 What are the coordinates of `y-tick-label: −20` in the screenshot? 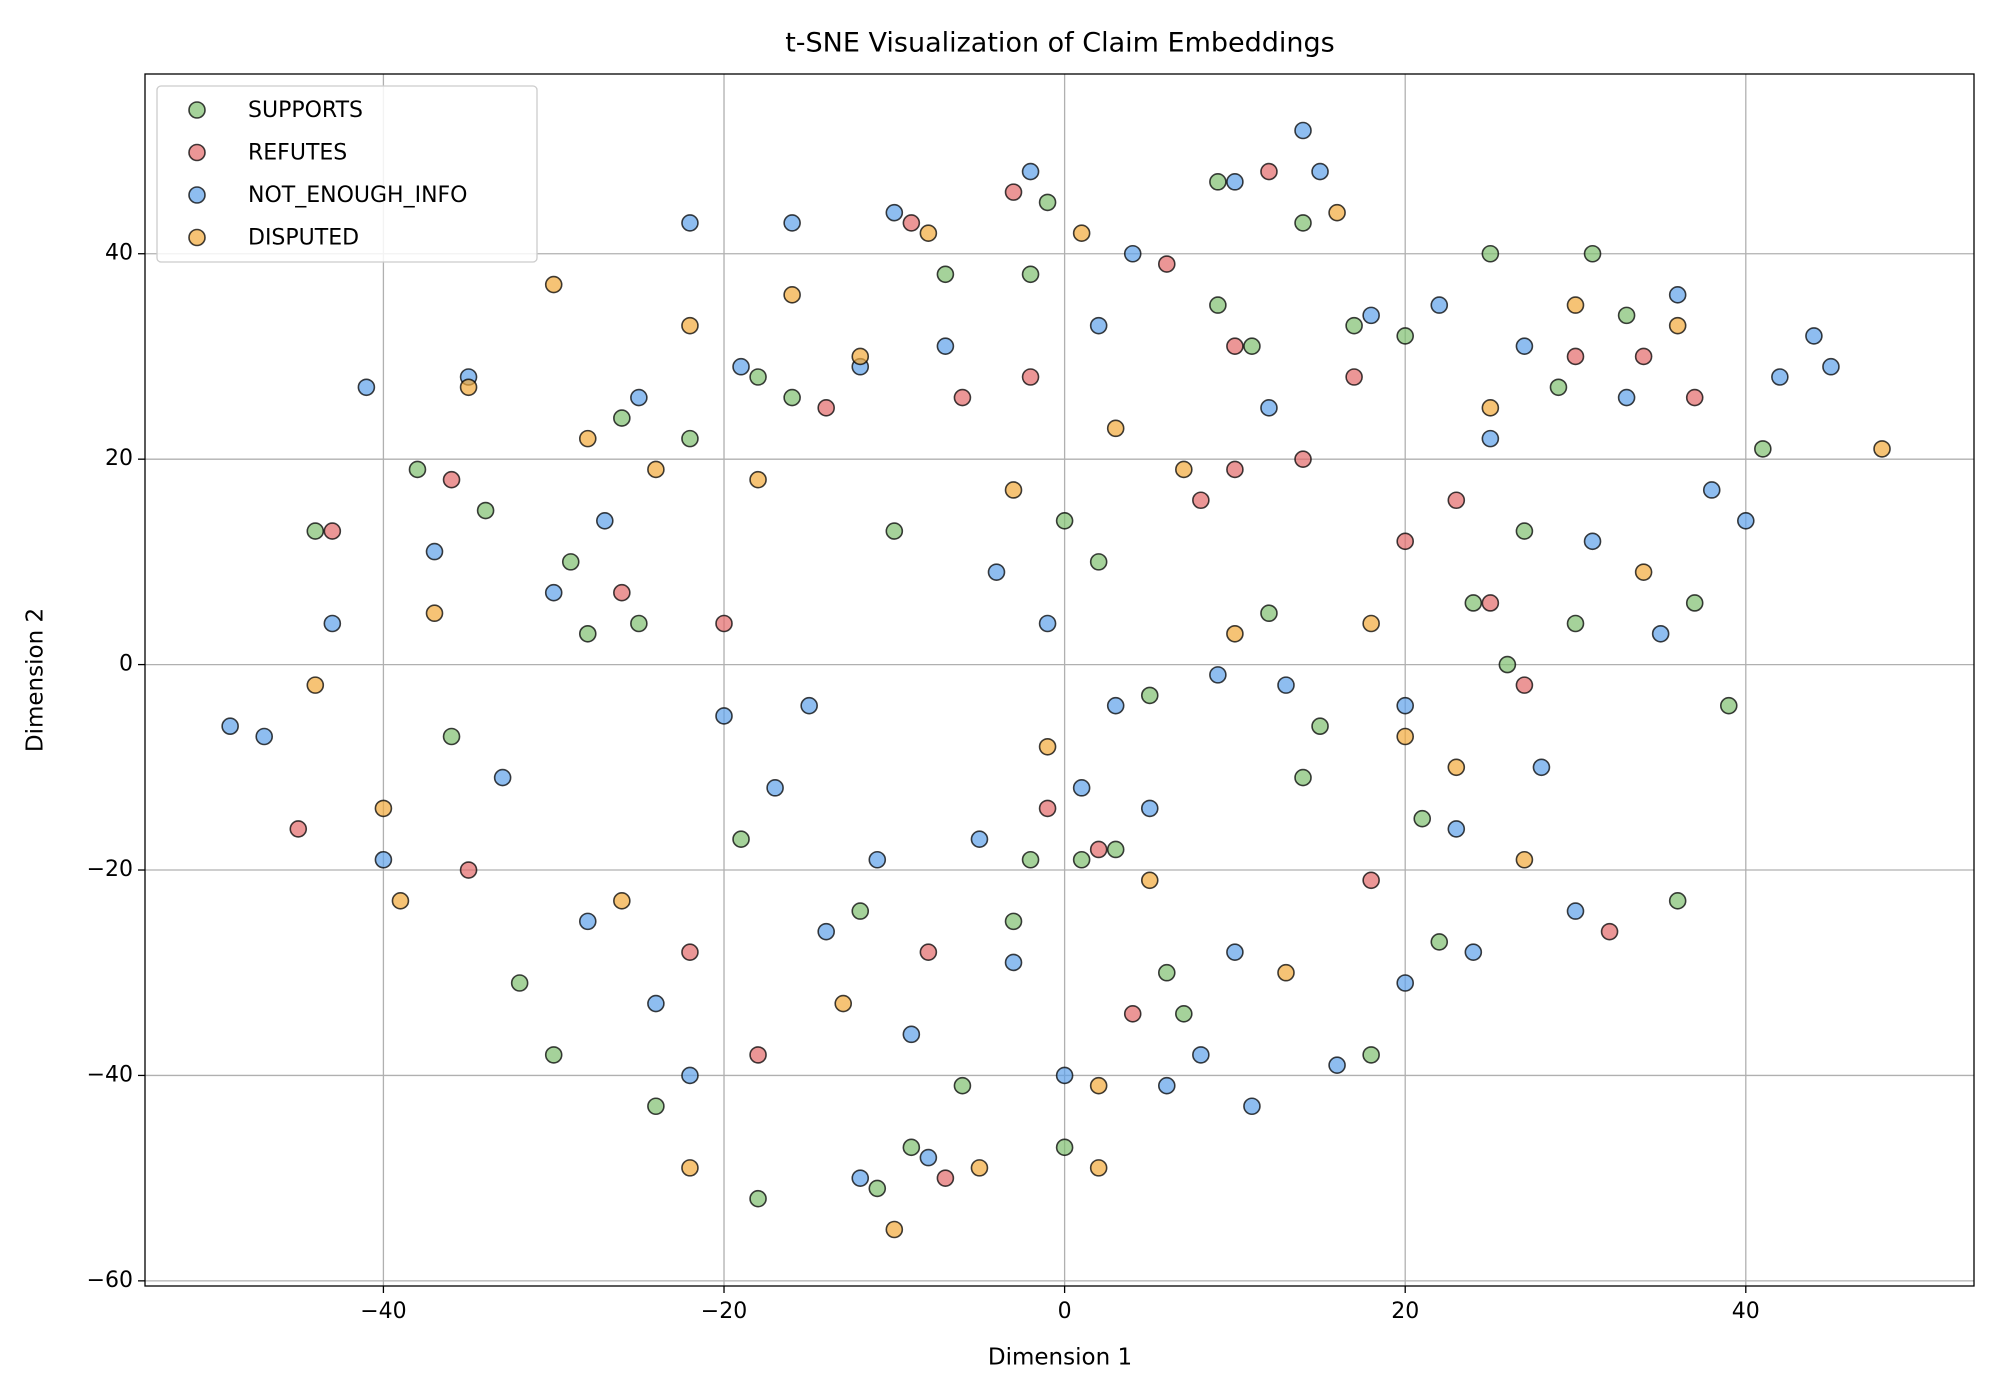 It's located at (110, 869).